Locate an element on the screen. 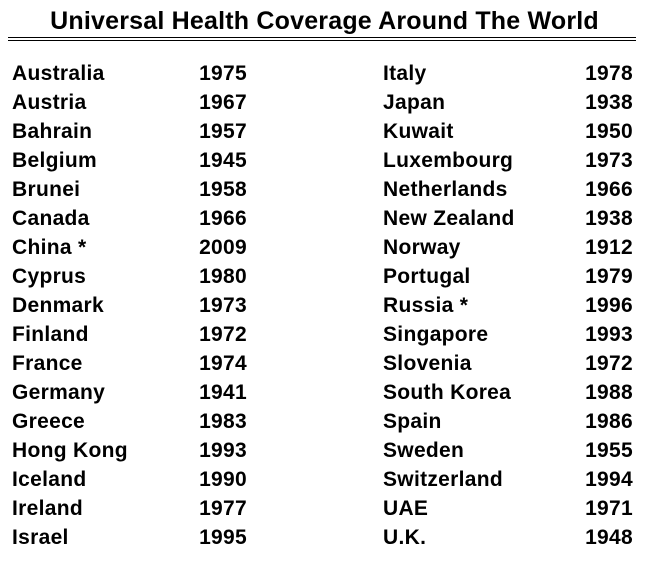 The width and height of the screenshot is (649, 563). country-name: Brunei is located at coordinates (46, 189).